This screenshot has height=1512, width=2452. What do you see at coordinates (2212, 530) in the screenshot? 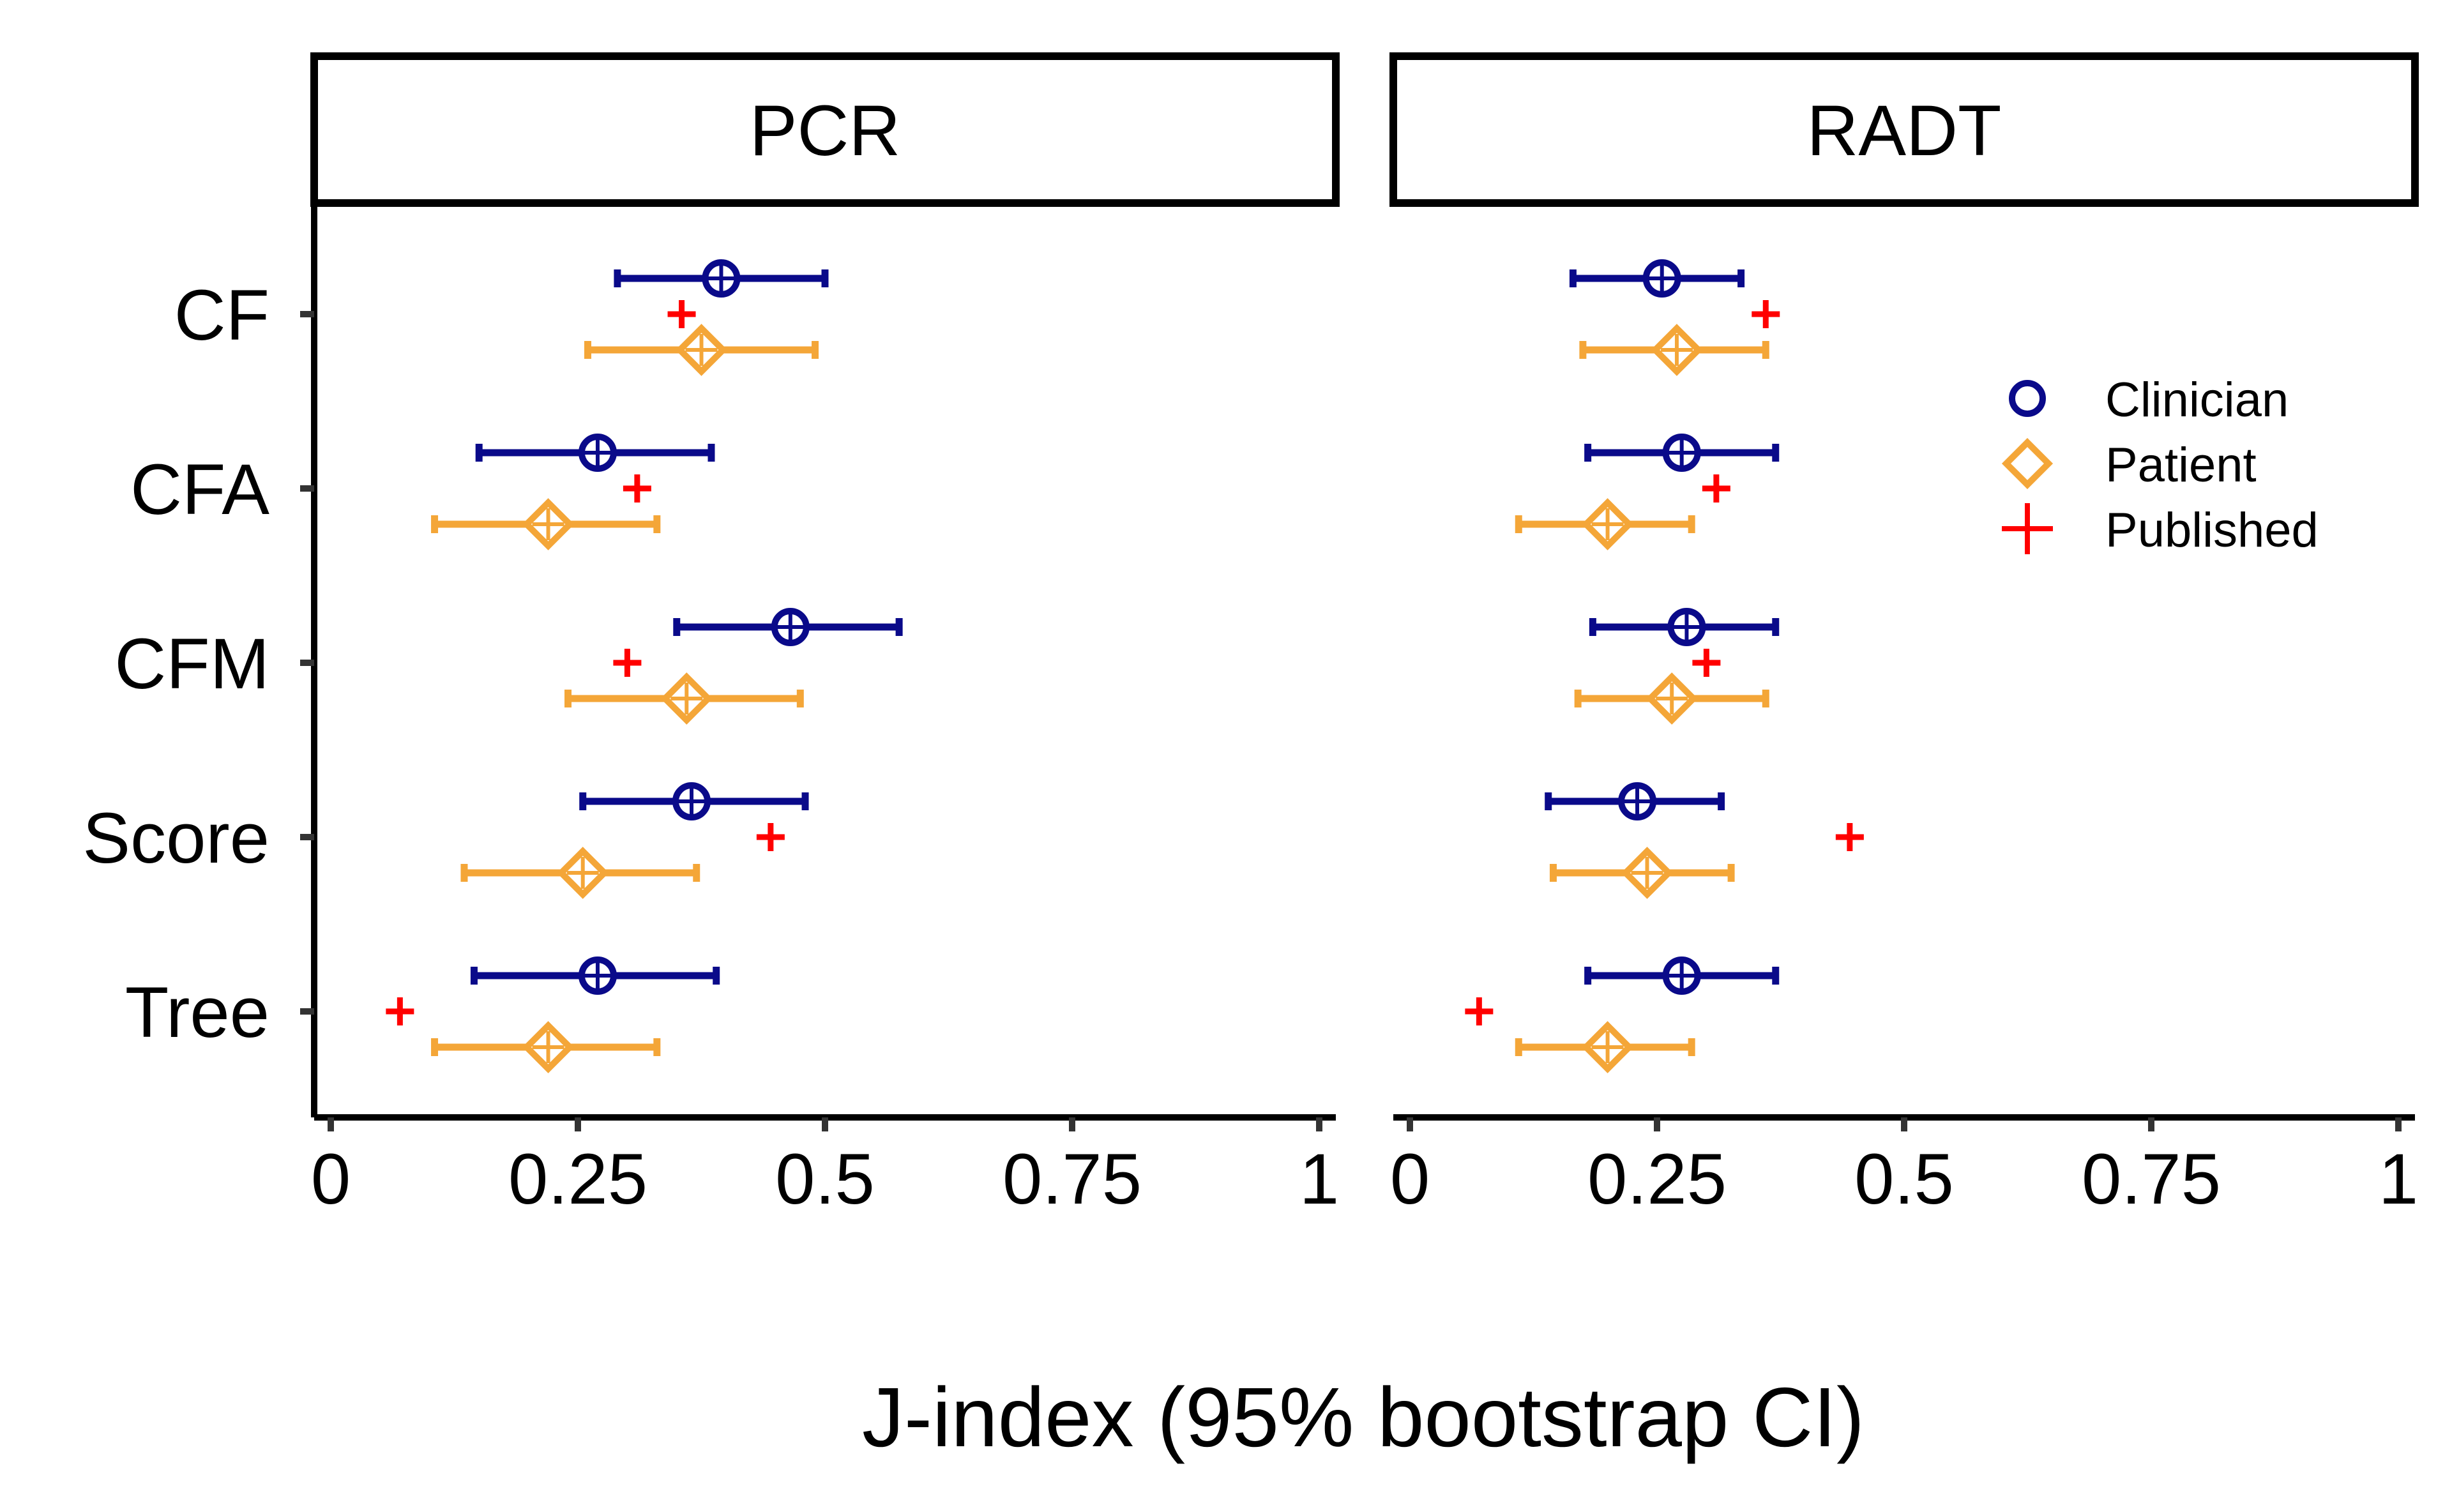
I see `legend-label: Published` at bounding box center [2212, 530].